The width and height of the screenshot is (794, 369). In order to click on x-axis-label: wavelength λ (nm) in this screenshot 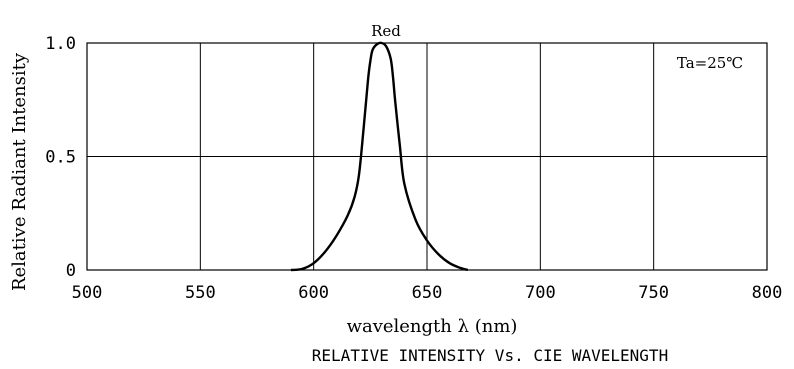, I will do `click(432, 326)`.